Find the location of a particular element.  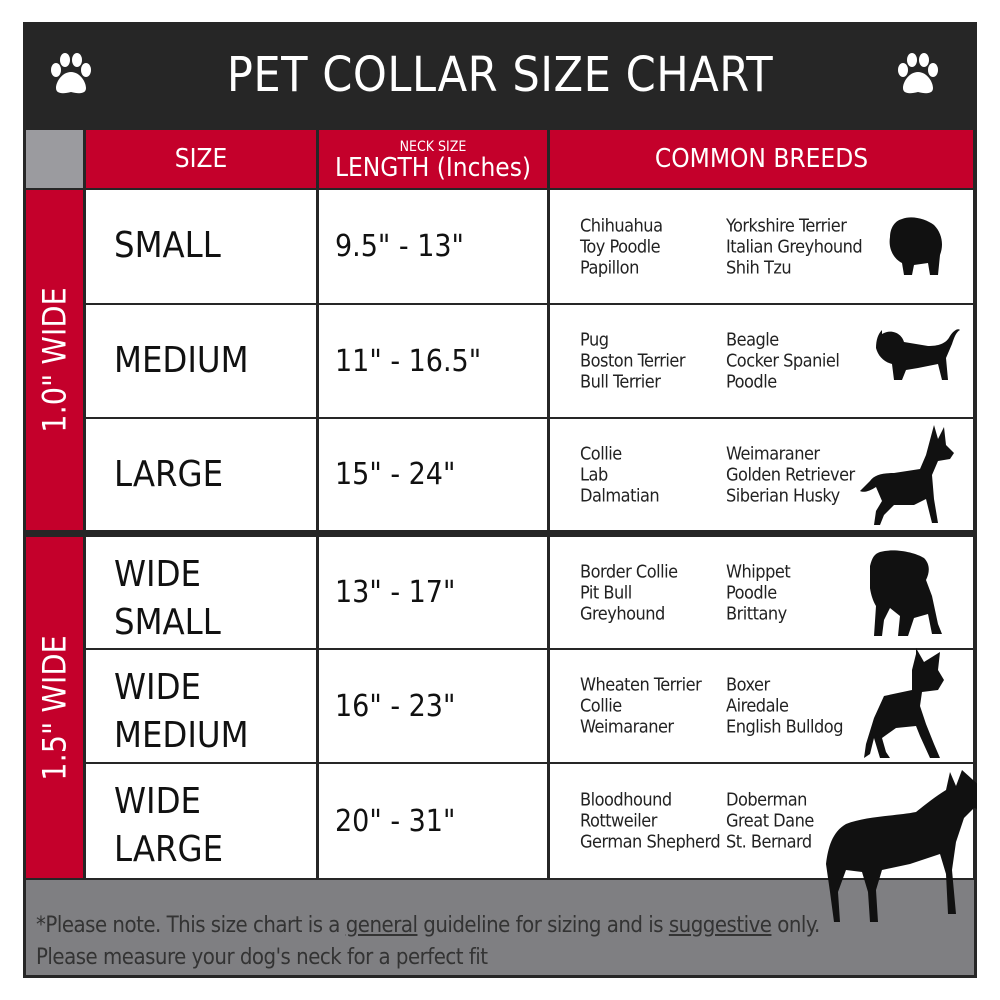

length-cell: 15" - 24" is located at coordinates (433, 474).